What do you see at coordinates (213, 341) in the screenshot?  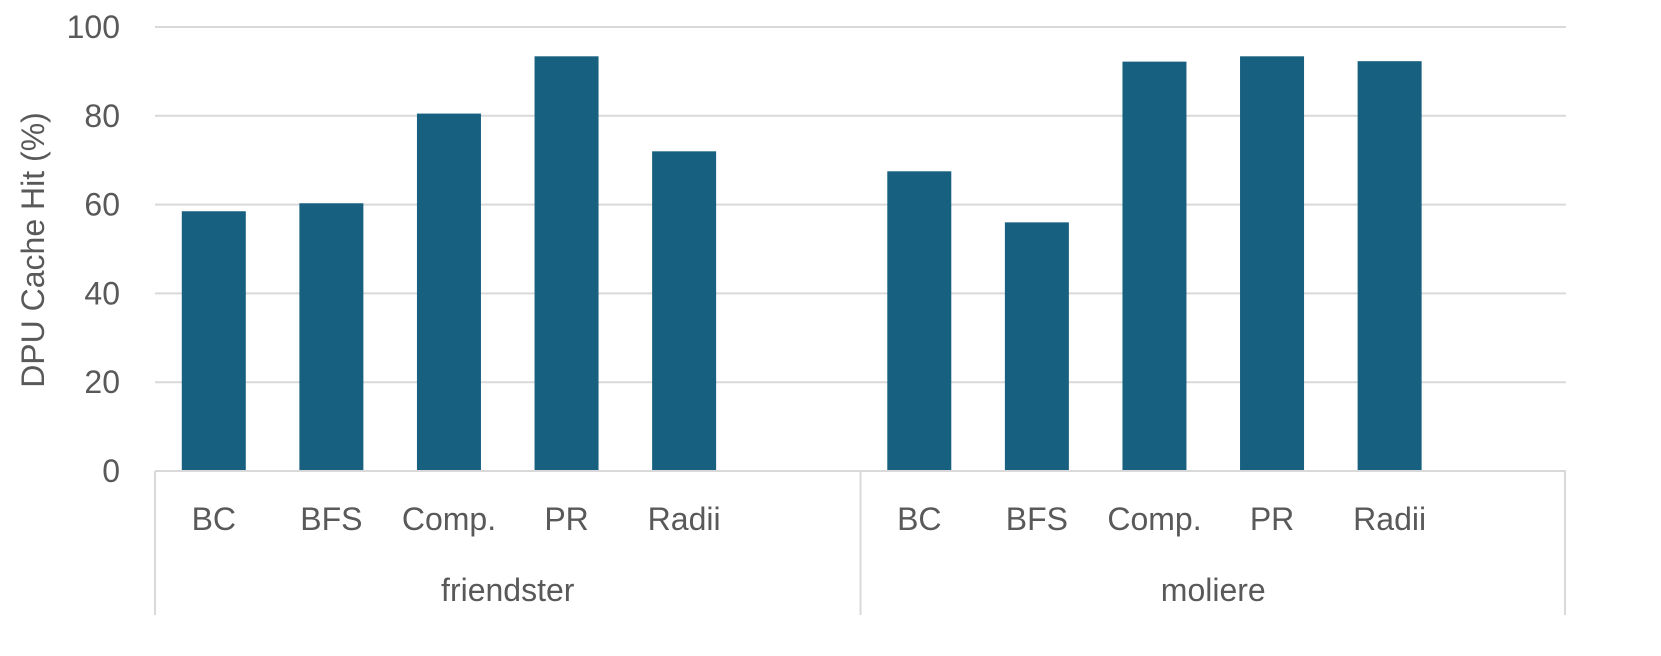 I see `bar-friendster-bc` at bounding box center [213, 341].